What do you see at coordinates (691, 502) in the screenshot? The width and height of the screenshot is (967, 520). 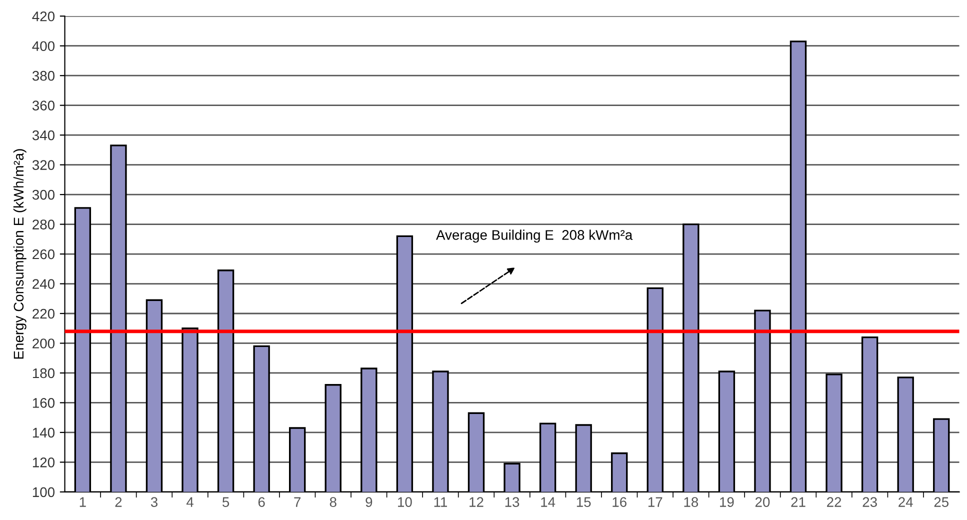 I see `x-tick-label: 18` at bounding box center [691, 502].